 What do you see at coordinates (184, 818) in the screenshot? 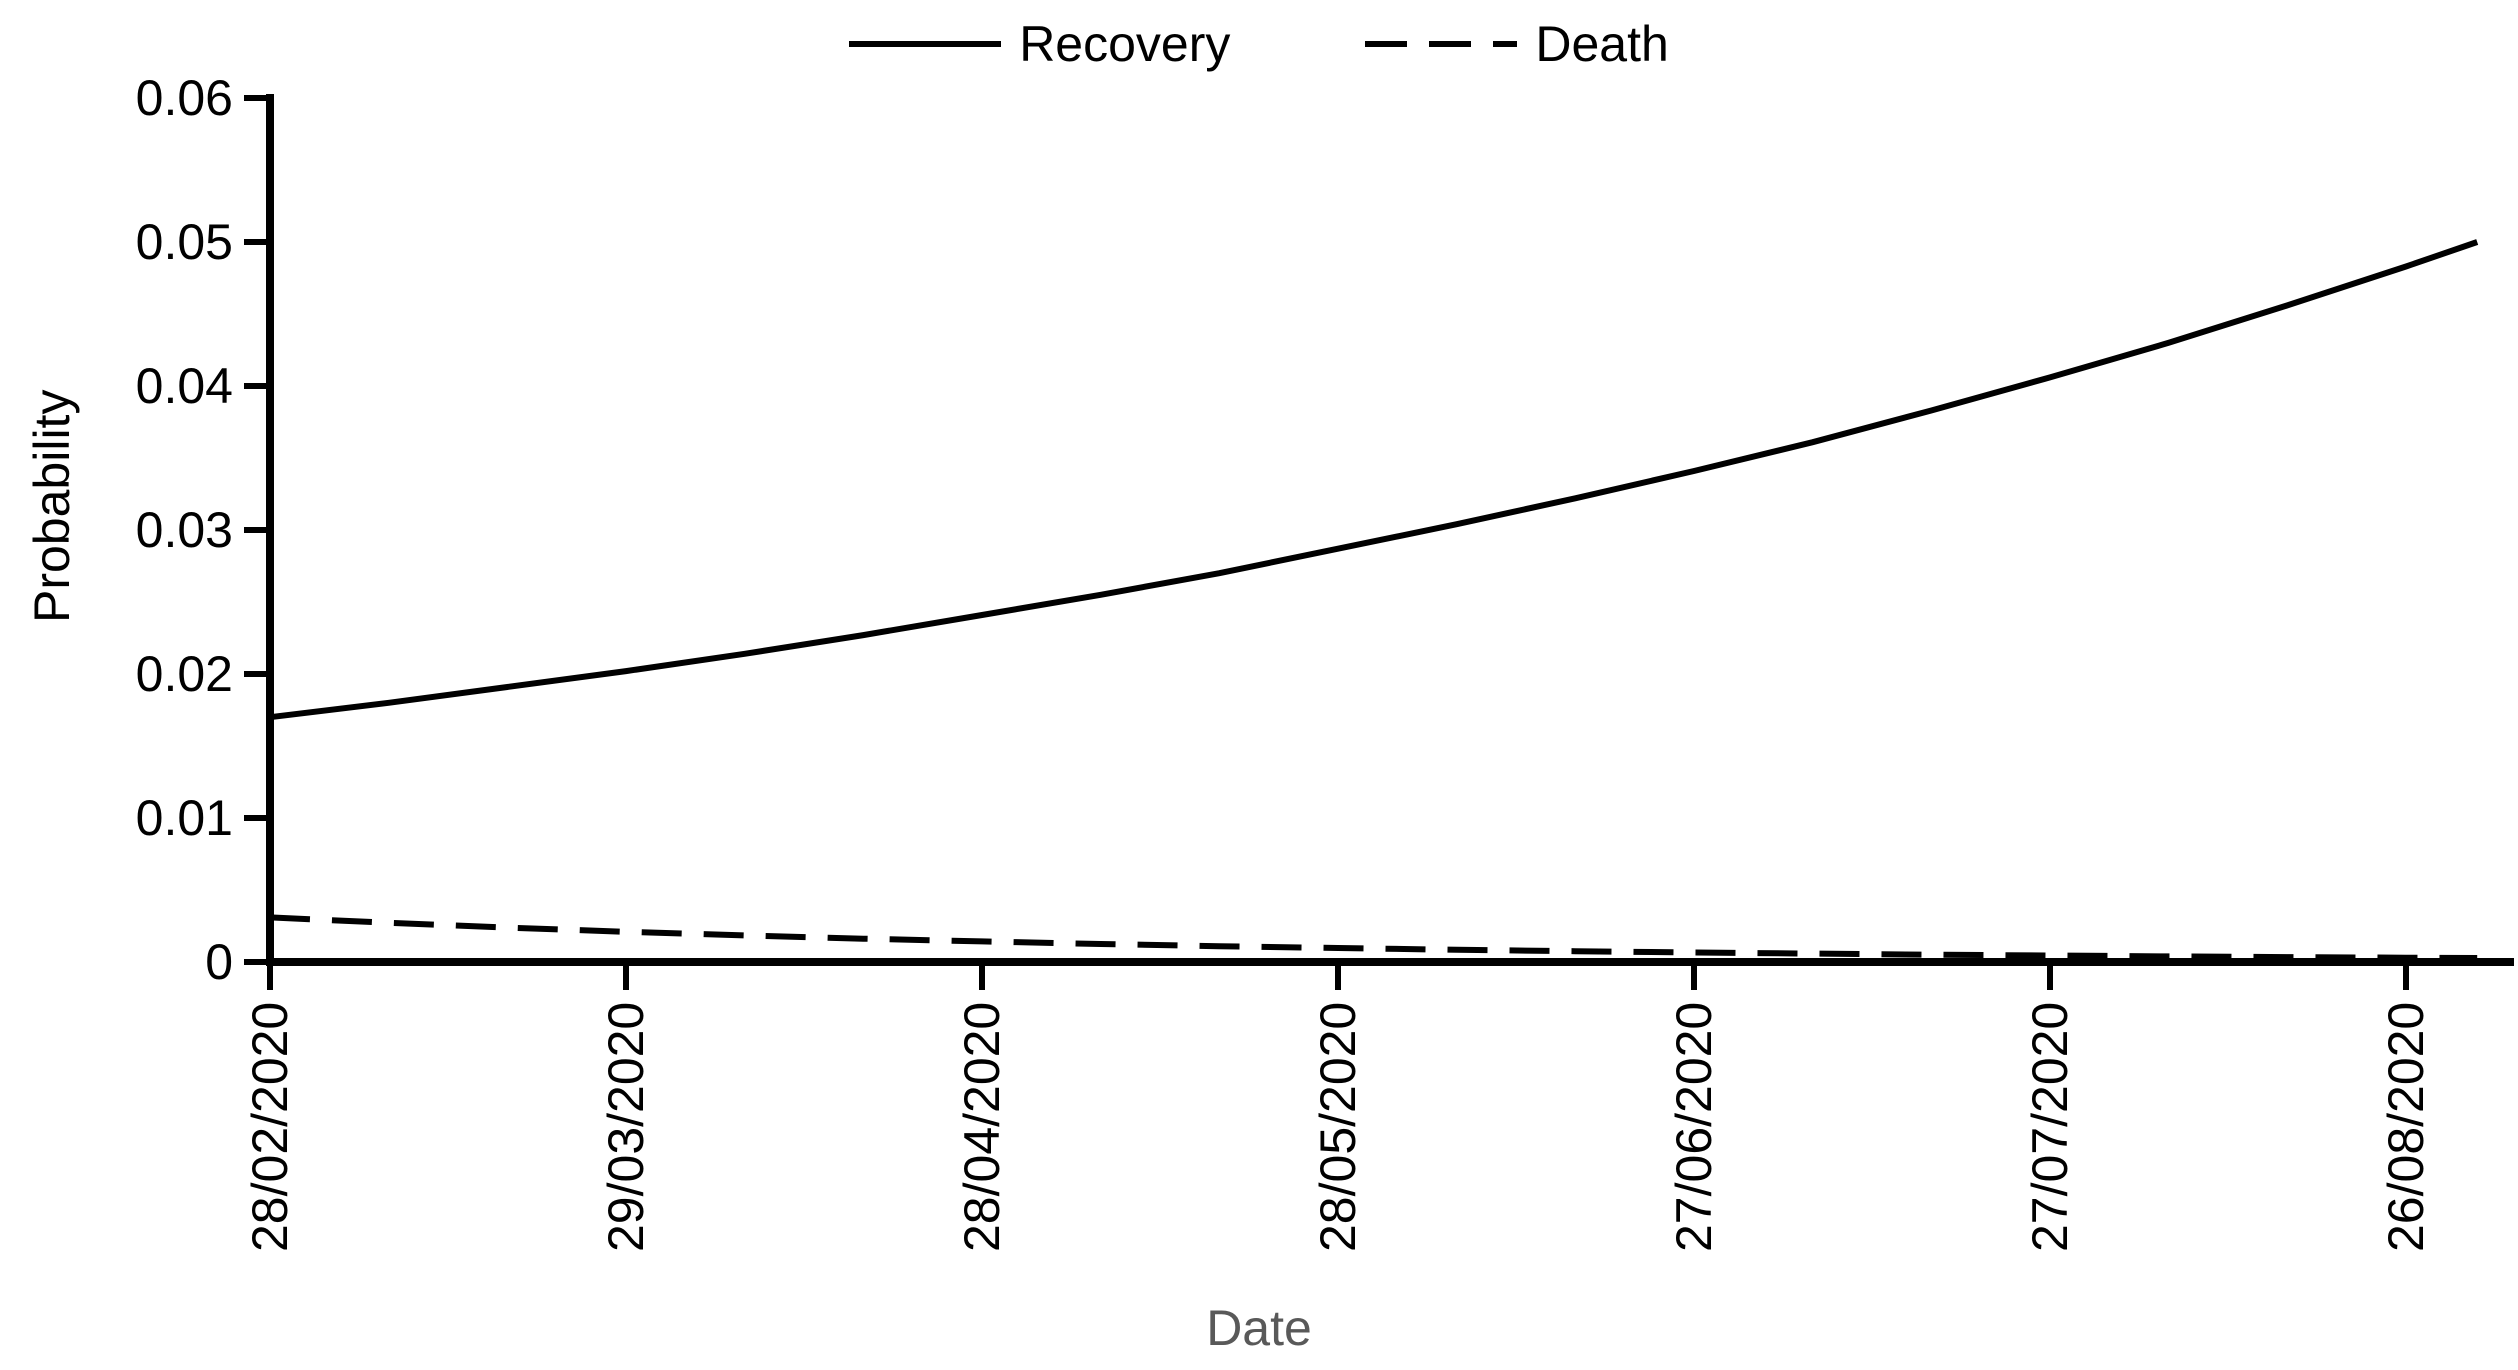
I see `y-tick-label: 0.01` at bounding box center [184, 818].